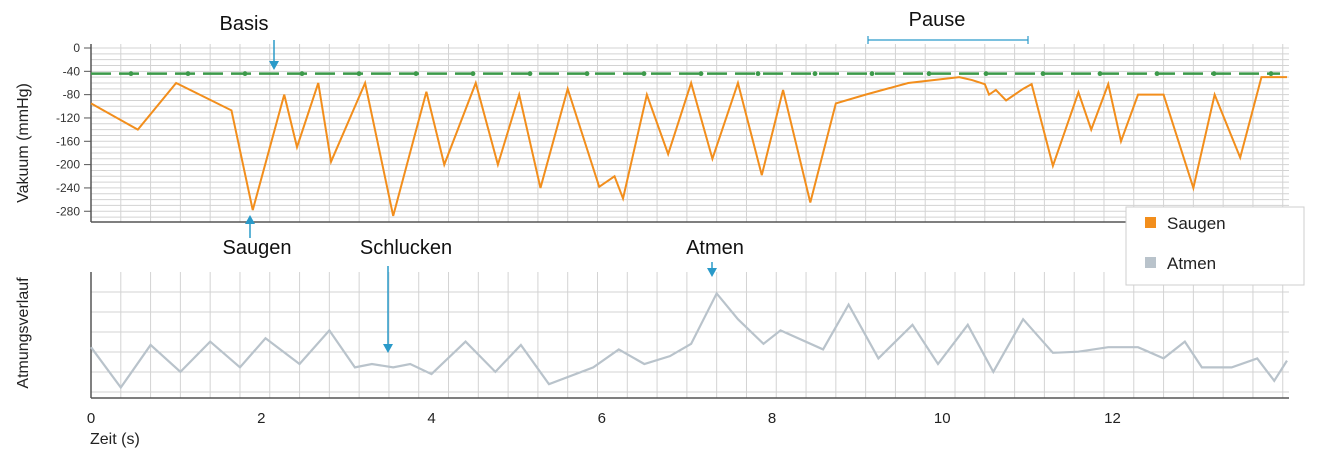  Describe the element at coordinates (715, 248) in the screenshot. I see `annotation-atmen-label: Atmen` at that location.